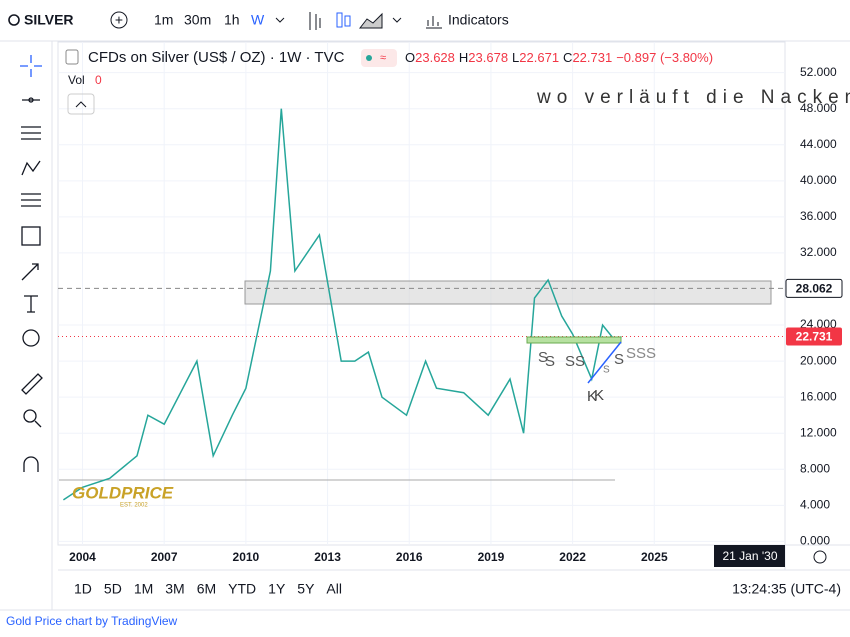  What do you see at coordinates (31, 263) in the screenshot?
I see `drawing-tools` at bounding box center [31, 263].